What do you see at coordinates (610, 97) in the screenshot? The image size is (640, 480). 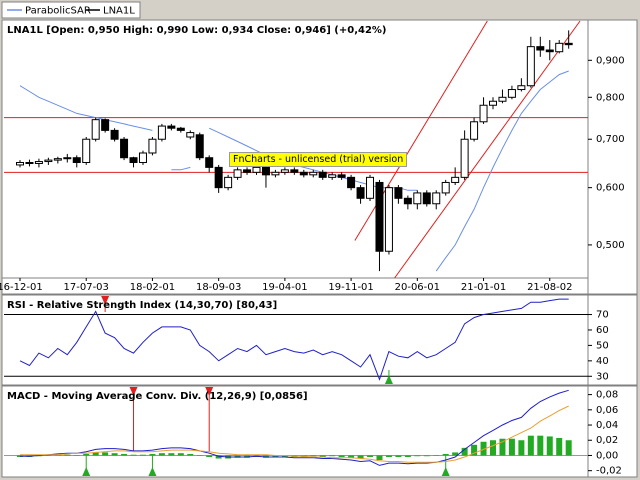 I see `y-tick-label: 0,800` at bounding box center [610, 97].